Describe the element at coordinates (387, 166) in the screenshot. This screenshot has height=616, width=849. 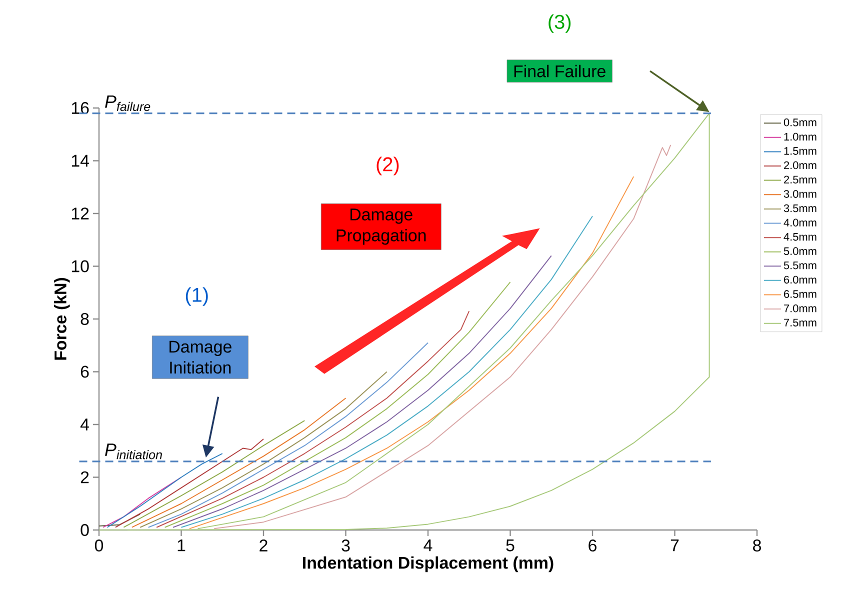
I see `annotation: (2)` at that location.